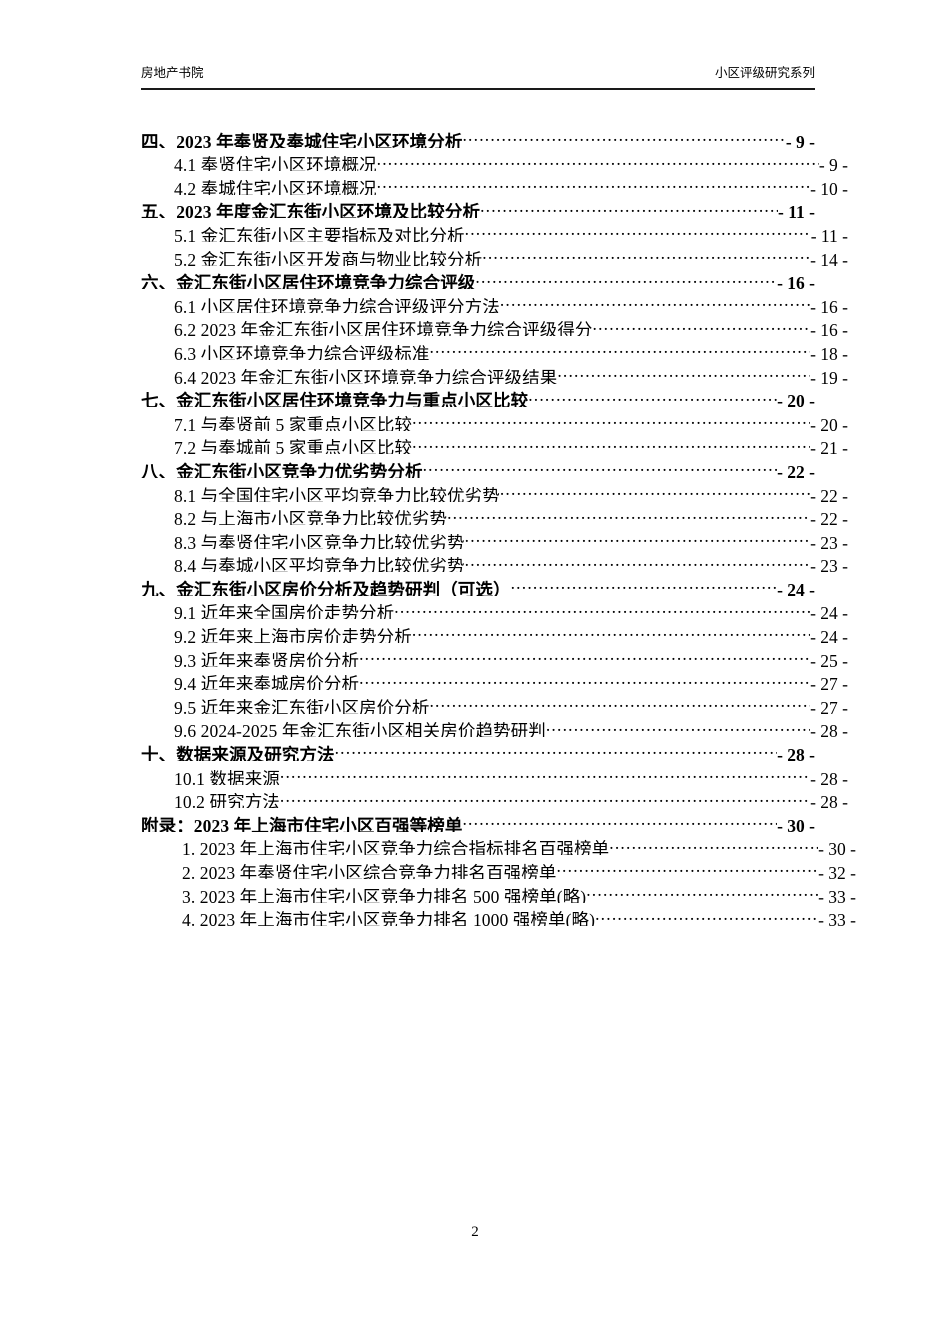 Image resolution: width=950 pixels, height=1344 pixels. I want to click on toc-entry-title: 6.4 2023 年金汇东街小区环境竞争力综合评级结果, so click(366, 375).